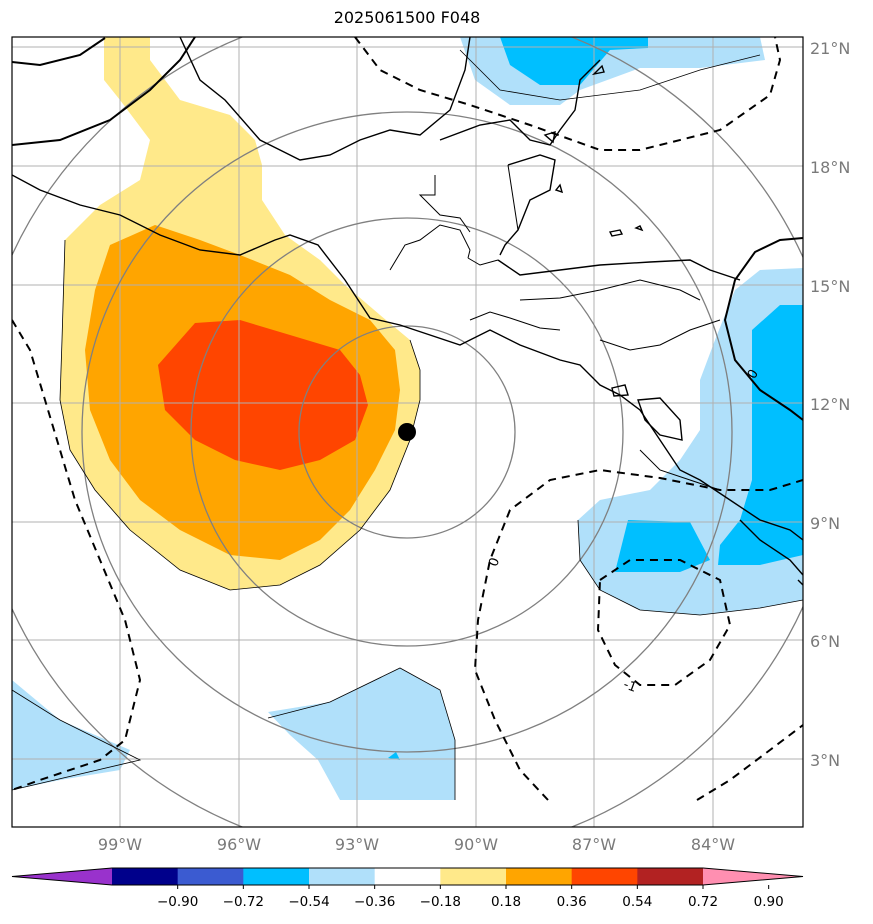 This screenshot has width=873, height=924. What do you see at coordinates (120, 844) in the screenshot?
I see `lon-label: 99°W` at bounding box center [120, 844].